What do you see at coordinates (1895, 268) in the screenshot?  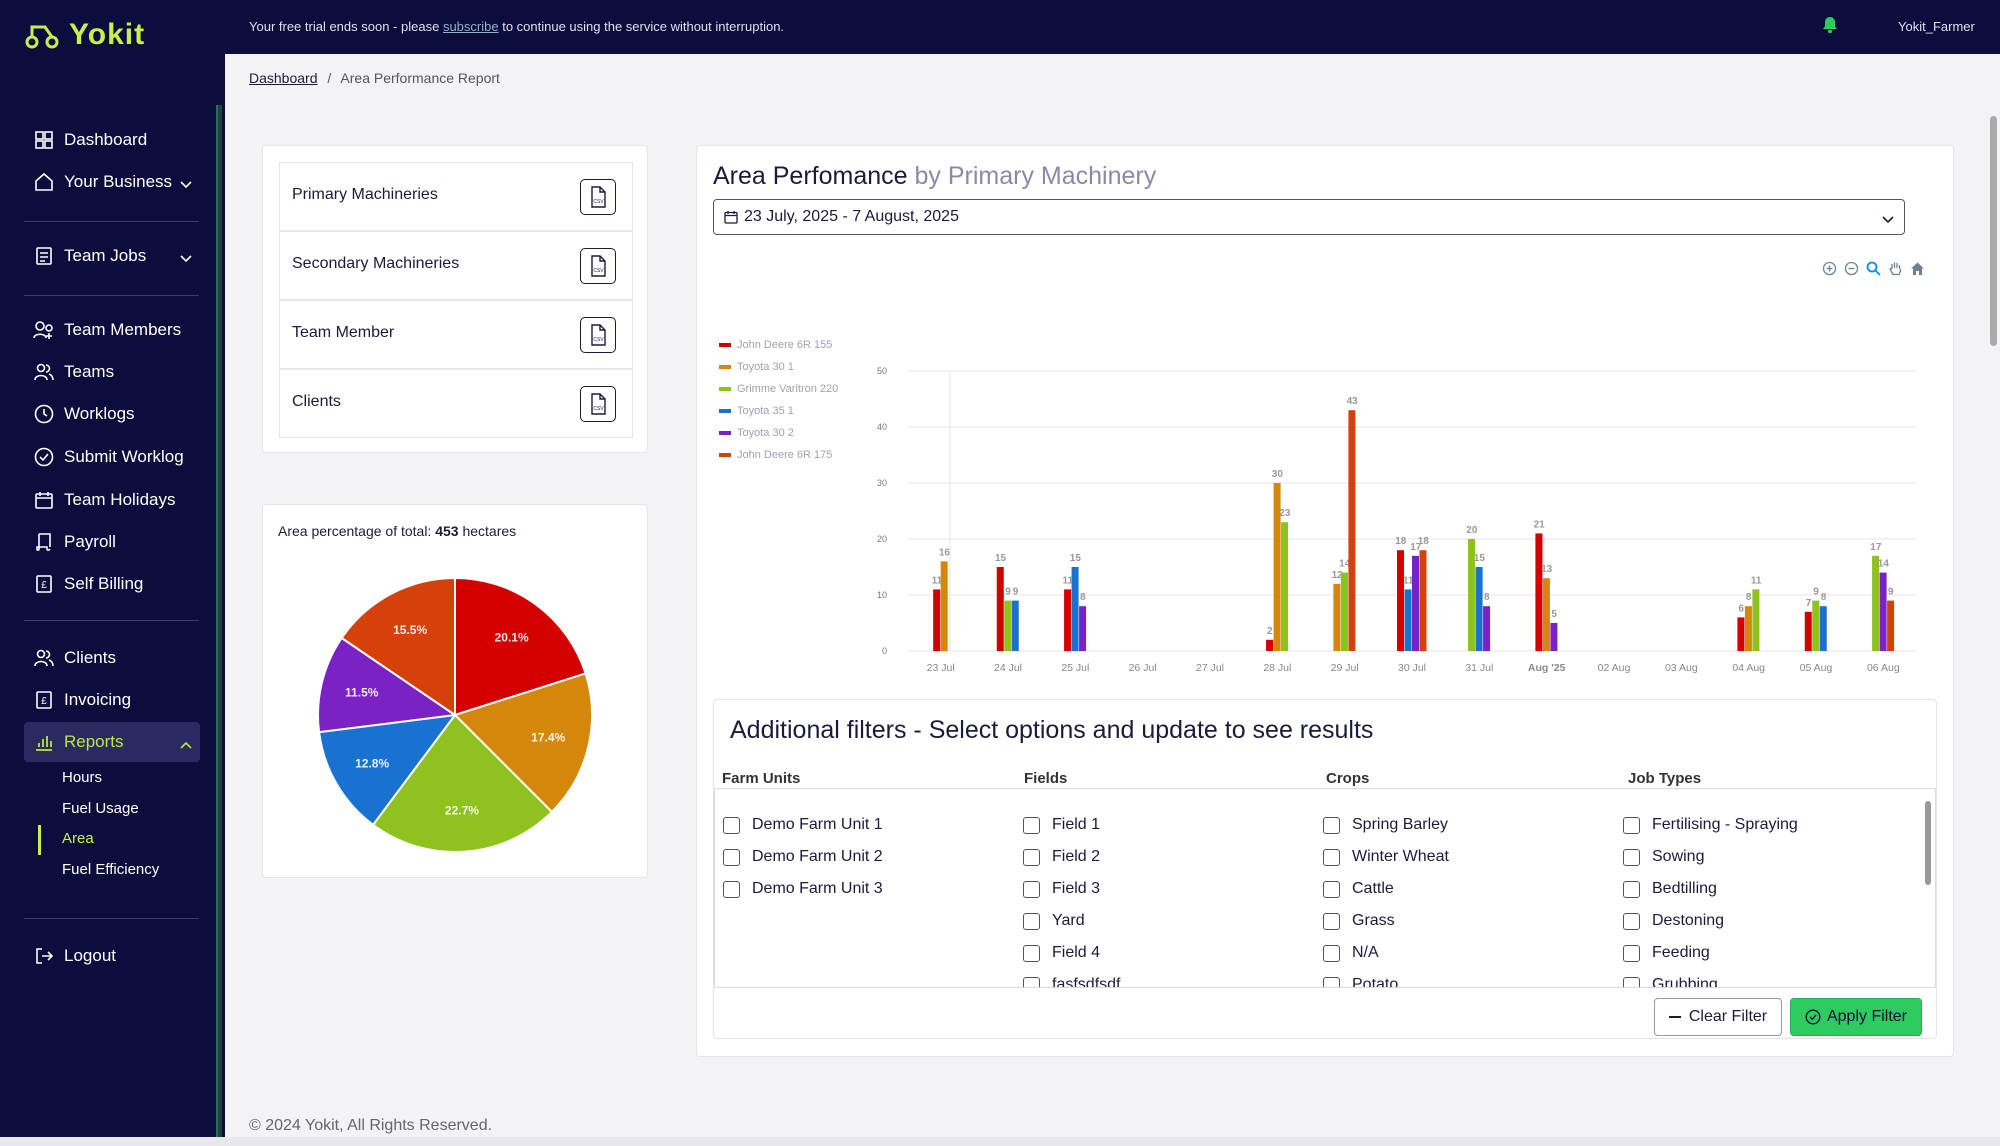 I see `pan-hand-icon` at bounding box center [1895, 268].